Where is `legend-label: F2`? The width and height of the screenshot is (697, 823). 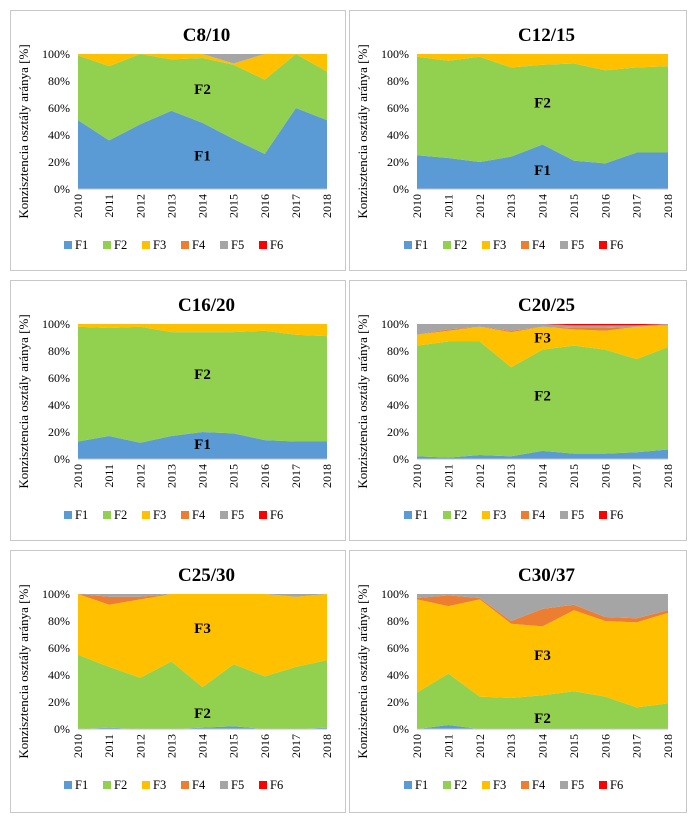
legend-label: F2 is located at coordinates (120, 245).